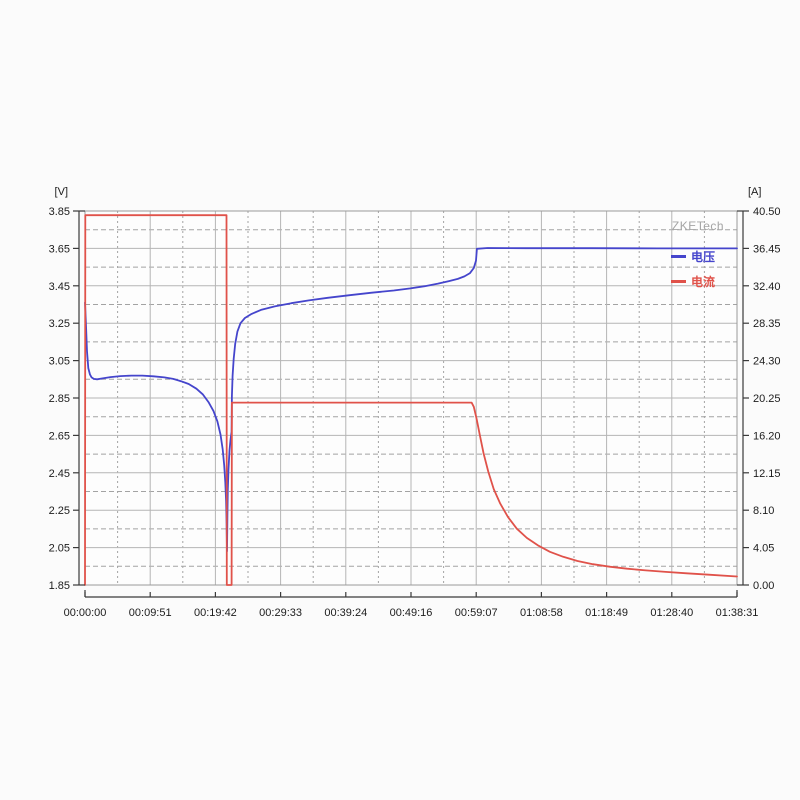 This screenshot has width=800, height=800. I want to click on x-axis-tick-label: 01:08:58, so click(541, 613).